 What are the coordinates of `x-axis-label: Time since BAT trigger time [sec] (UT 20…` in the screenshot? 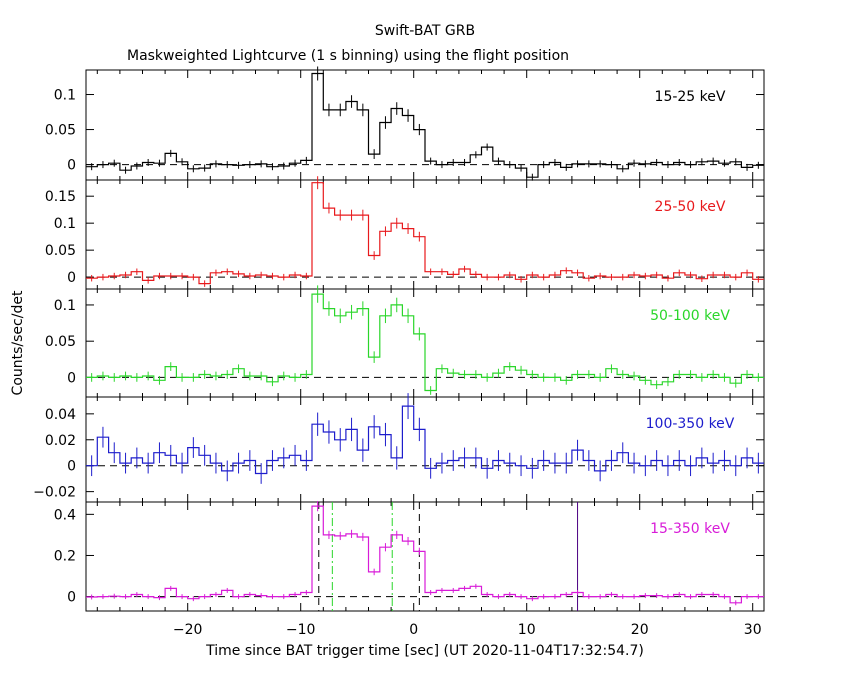 It's located at (424, 651).